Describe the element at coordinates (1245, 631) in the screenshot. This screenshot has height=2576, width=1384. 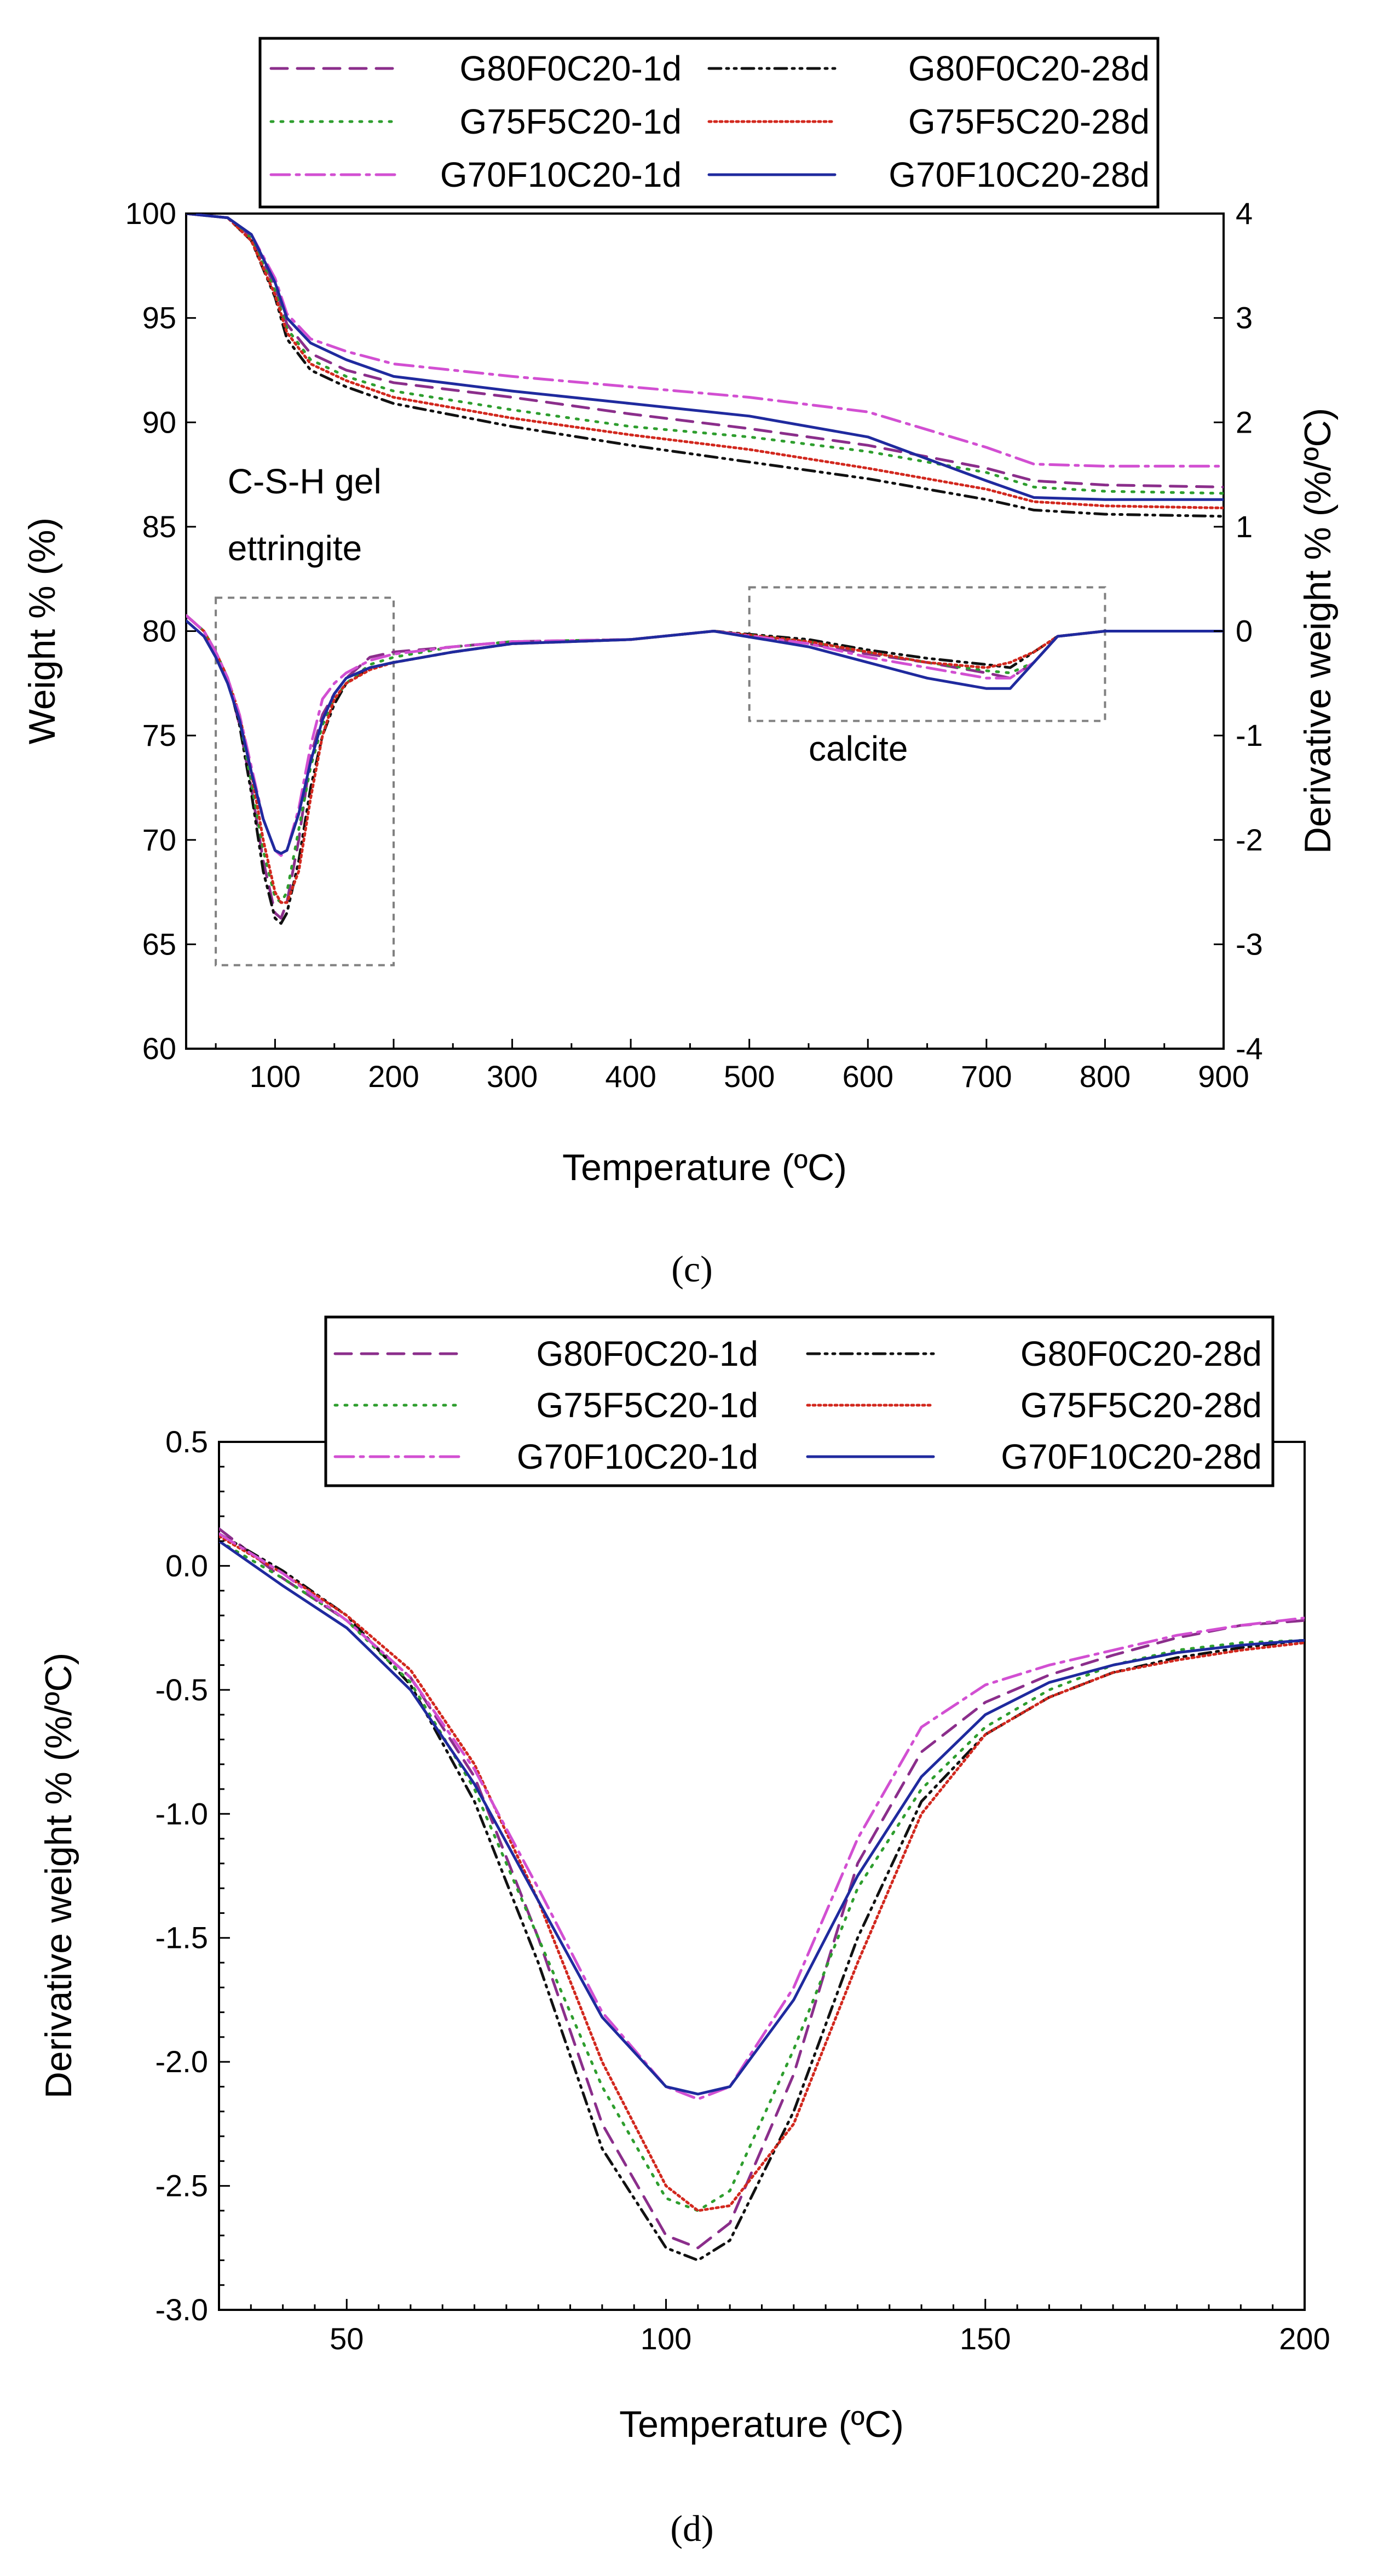
I see `y2-tick-label-0: 0` at that location.